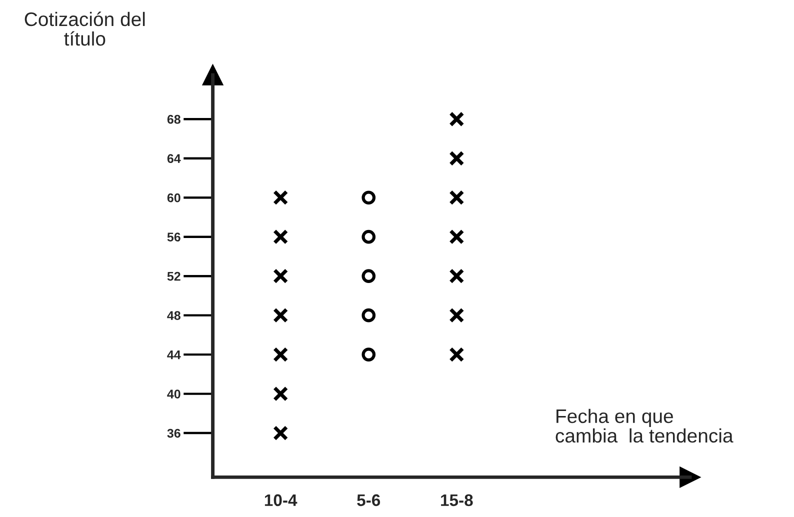  I want to click on x-tick-label: 5-6, so click(368, 500).